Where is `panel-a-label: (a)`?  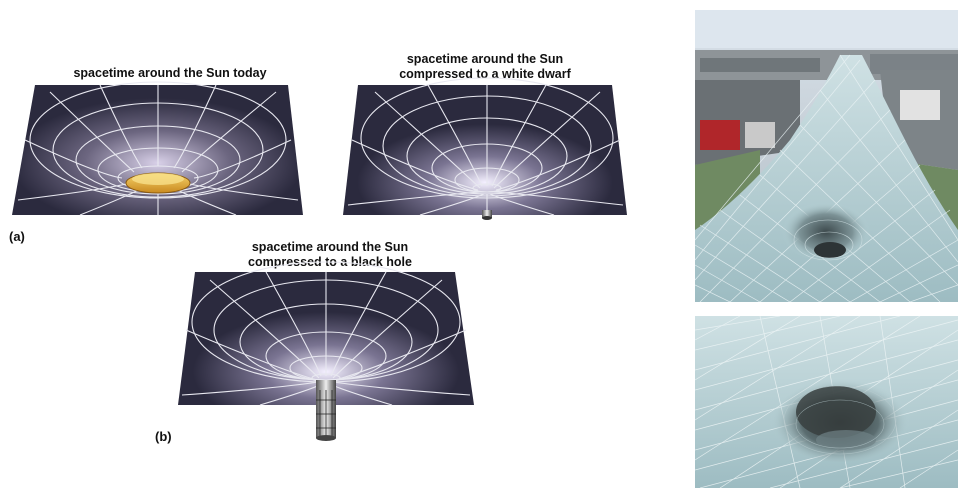
panel-a-label: (a) is located at coordinates (17, 236).